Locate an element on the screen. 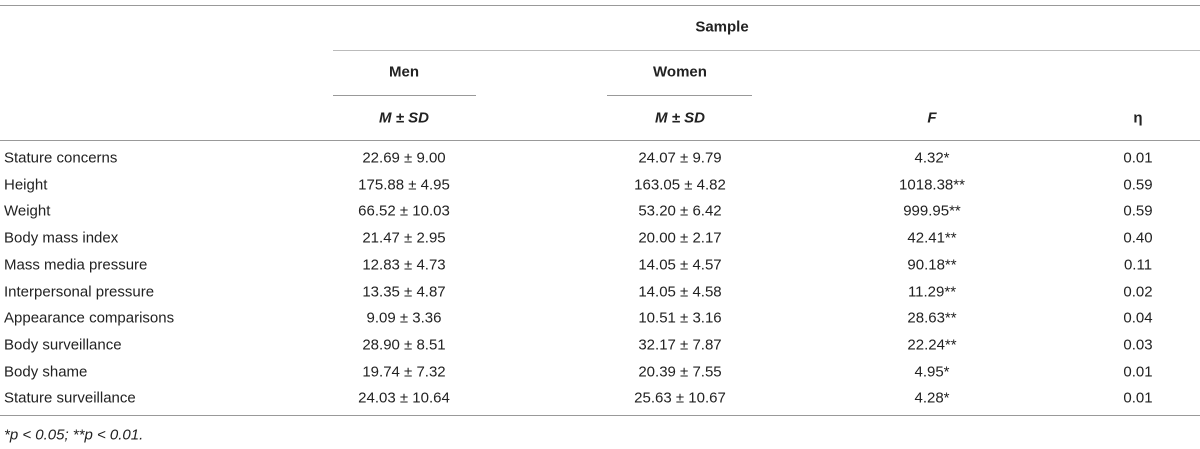  cell: 42.41** is located at coordinates (932, 238).